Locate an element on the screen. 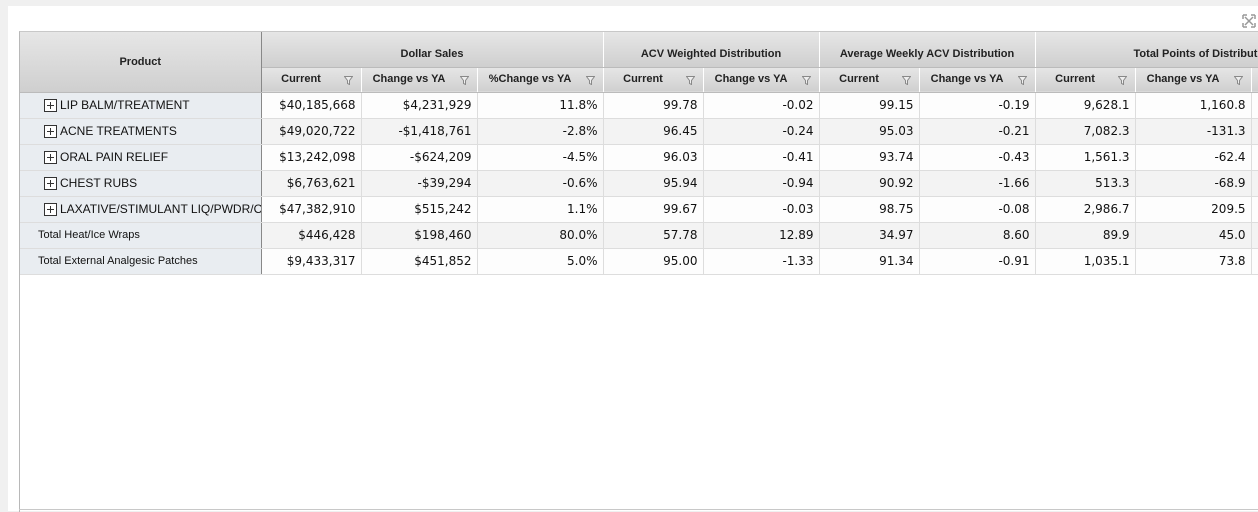 The image size is (1258, 512). value-cell: -0.94 is located at coordinates (761, 183).